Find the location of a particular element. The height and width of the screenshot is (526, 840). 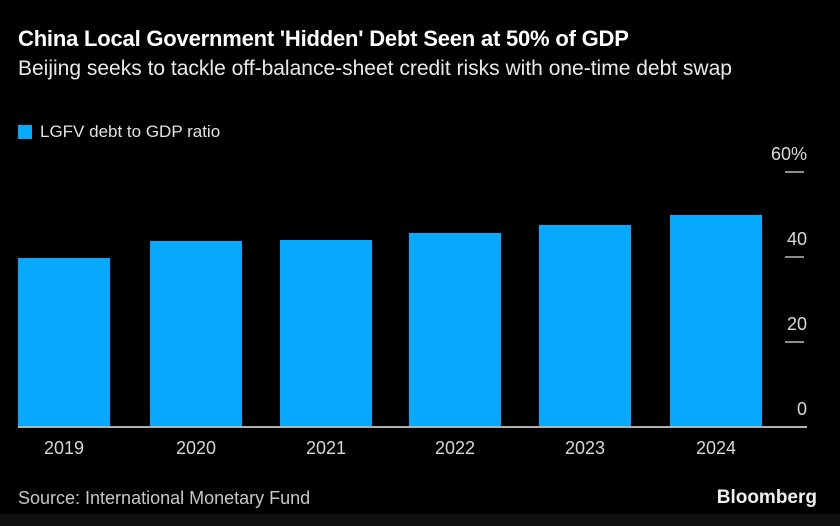

bar-2021 is located at coordinates (326, 333).